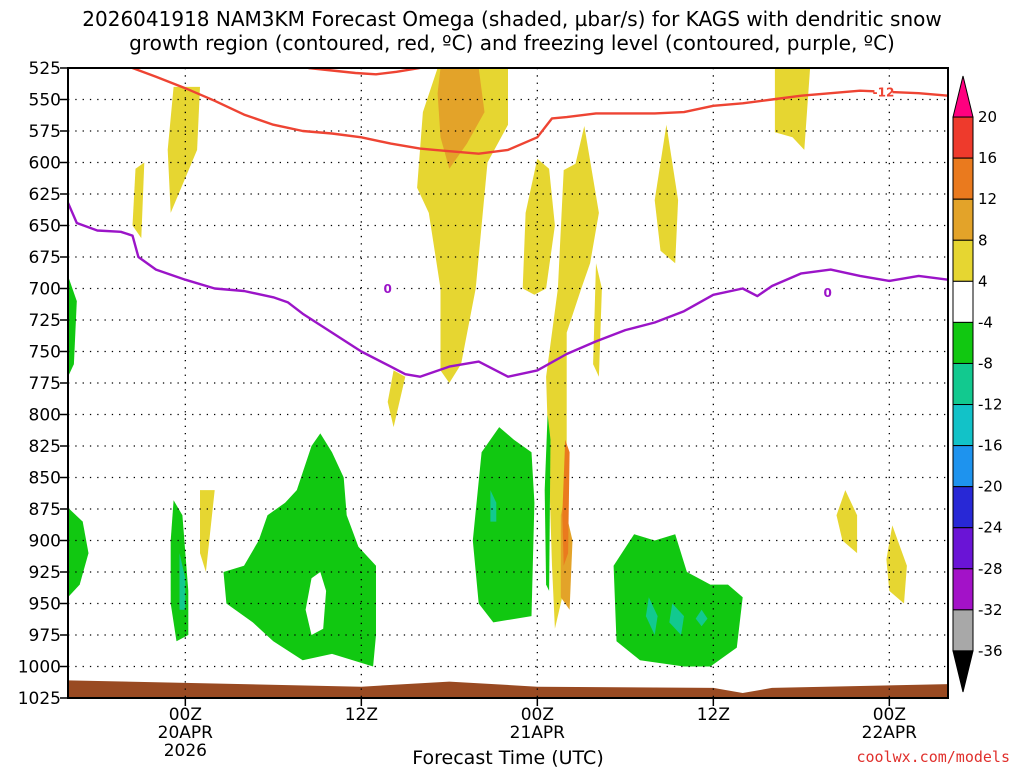 This screenshot has width=1024, height=768. I want to click on y-tick-label-750: 750, so click(45, 353).